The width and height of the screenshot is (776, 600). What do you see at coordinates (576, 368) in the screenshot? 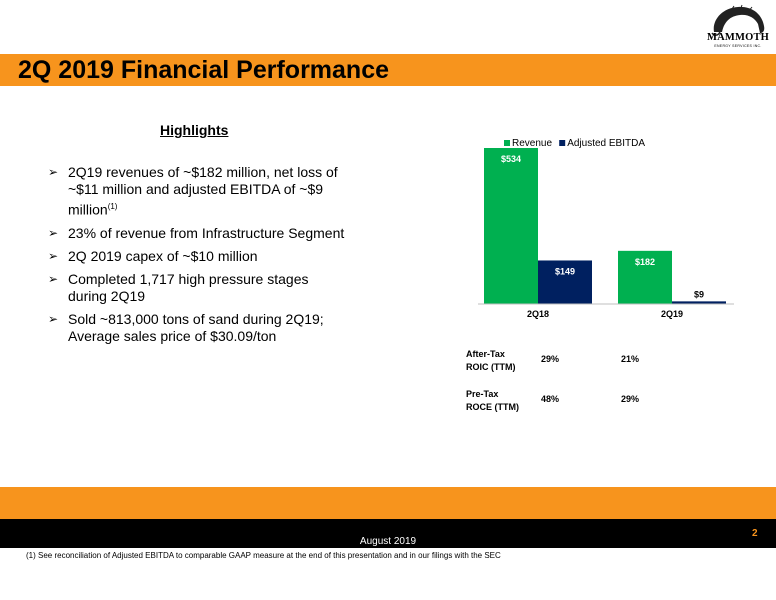
I see `table-row: After-Tax ROIC (TTM) 29% 21%` at bounding box center [576, 368].